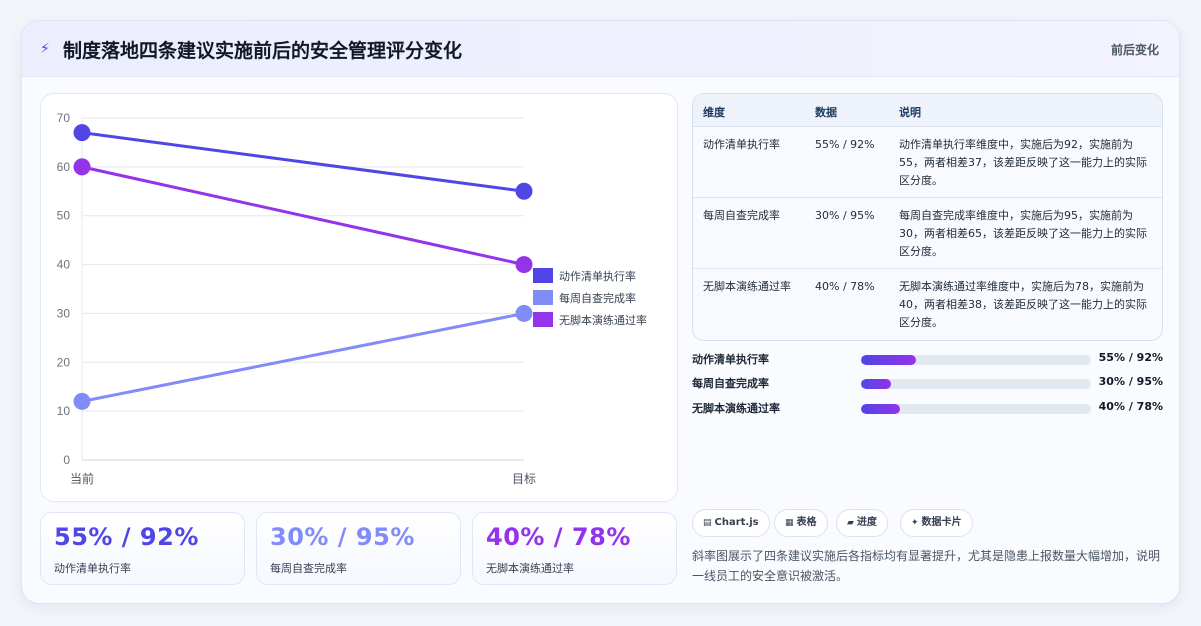  I want to click on progress-row: 无脚本演练通过率 40% / 78%, so click(927, 409).